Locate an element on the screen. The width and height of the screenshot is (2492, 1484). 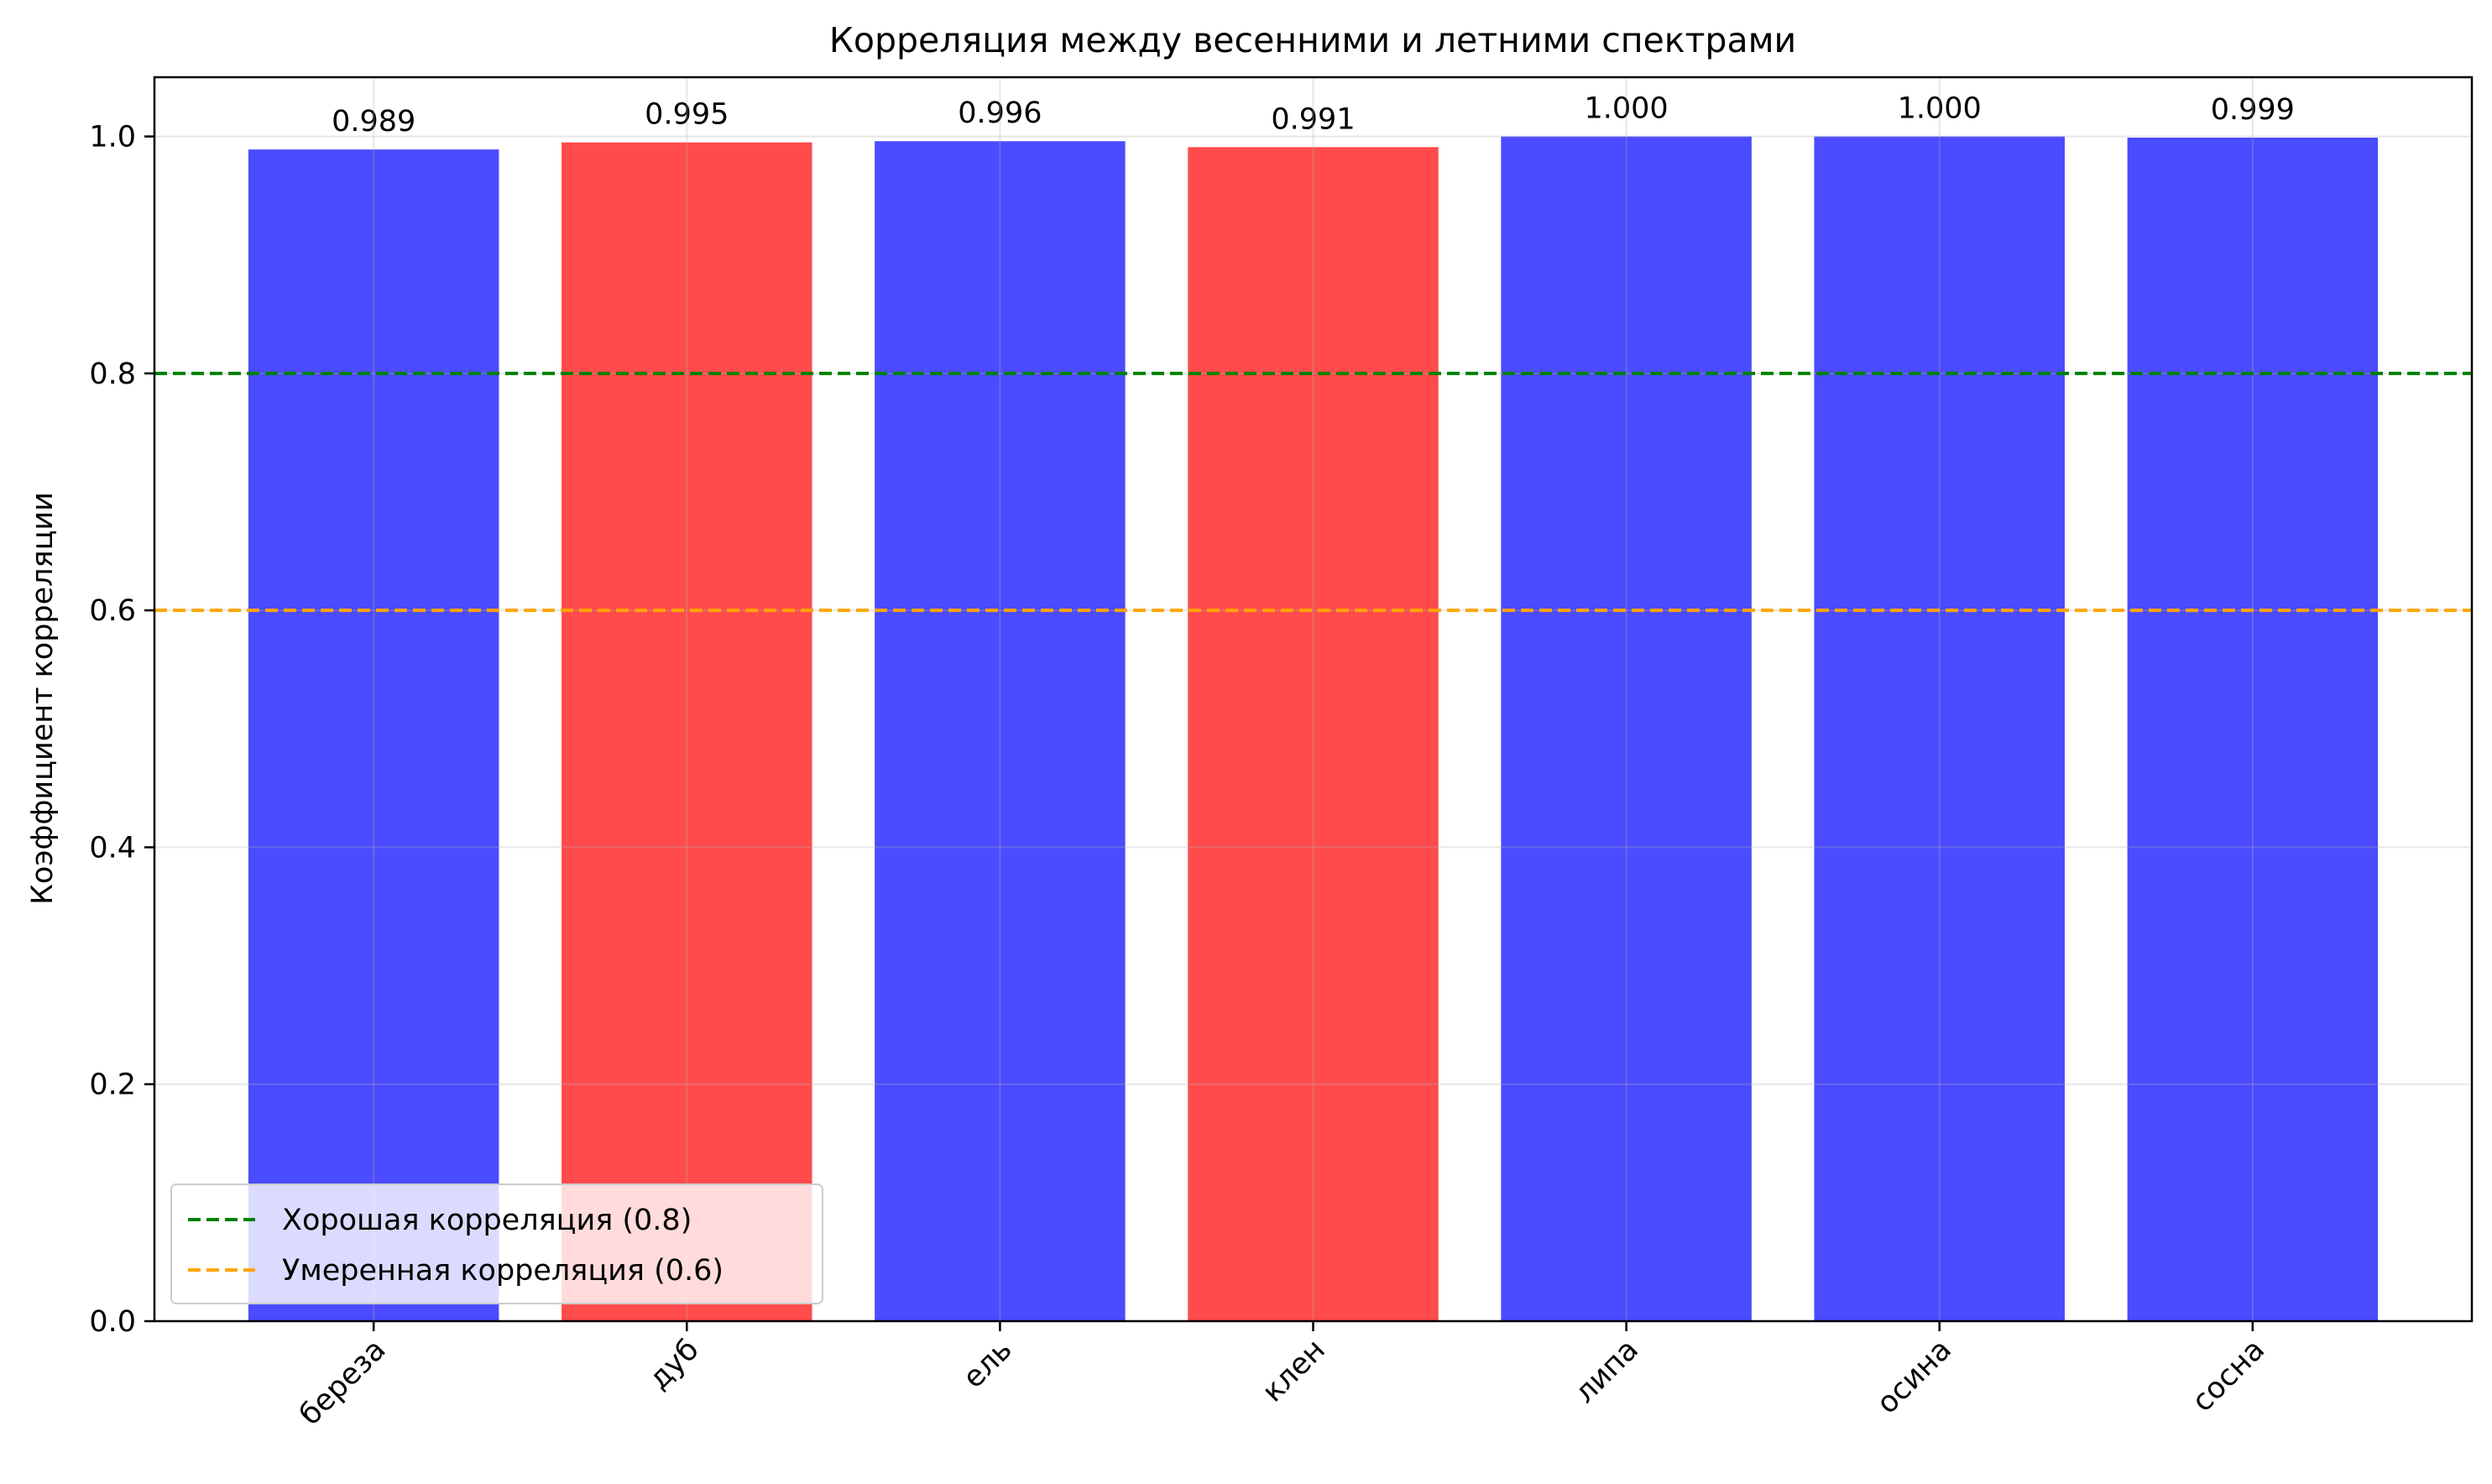
bar-осина is located at coordinates (1939, 729).